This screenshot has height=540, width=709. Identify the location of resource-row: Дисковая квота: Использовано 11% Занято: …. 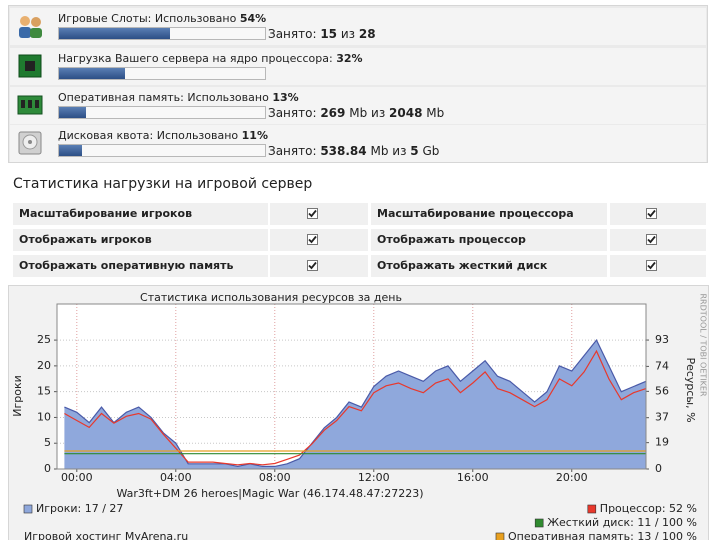
(358, 143).